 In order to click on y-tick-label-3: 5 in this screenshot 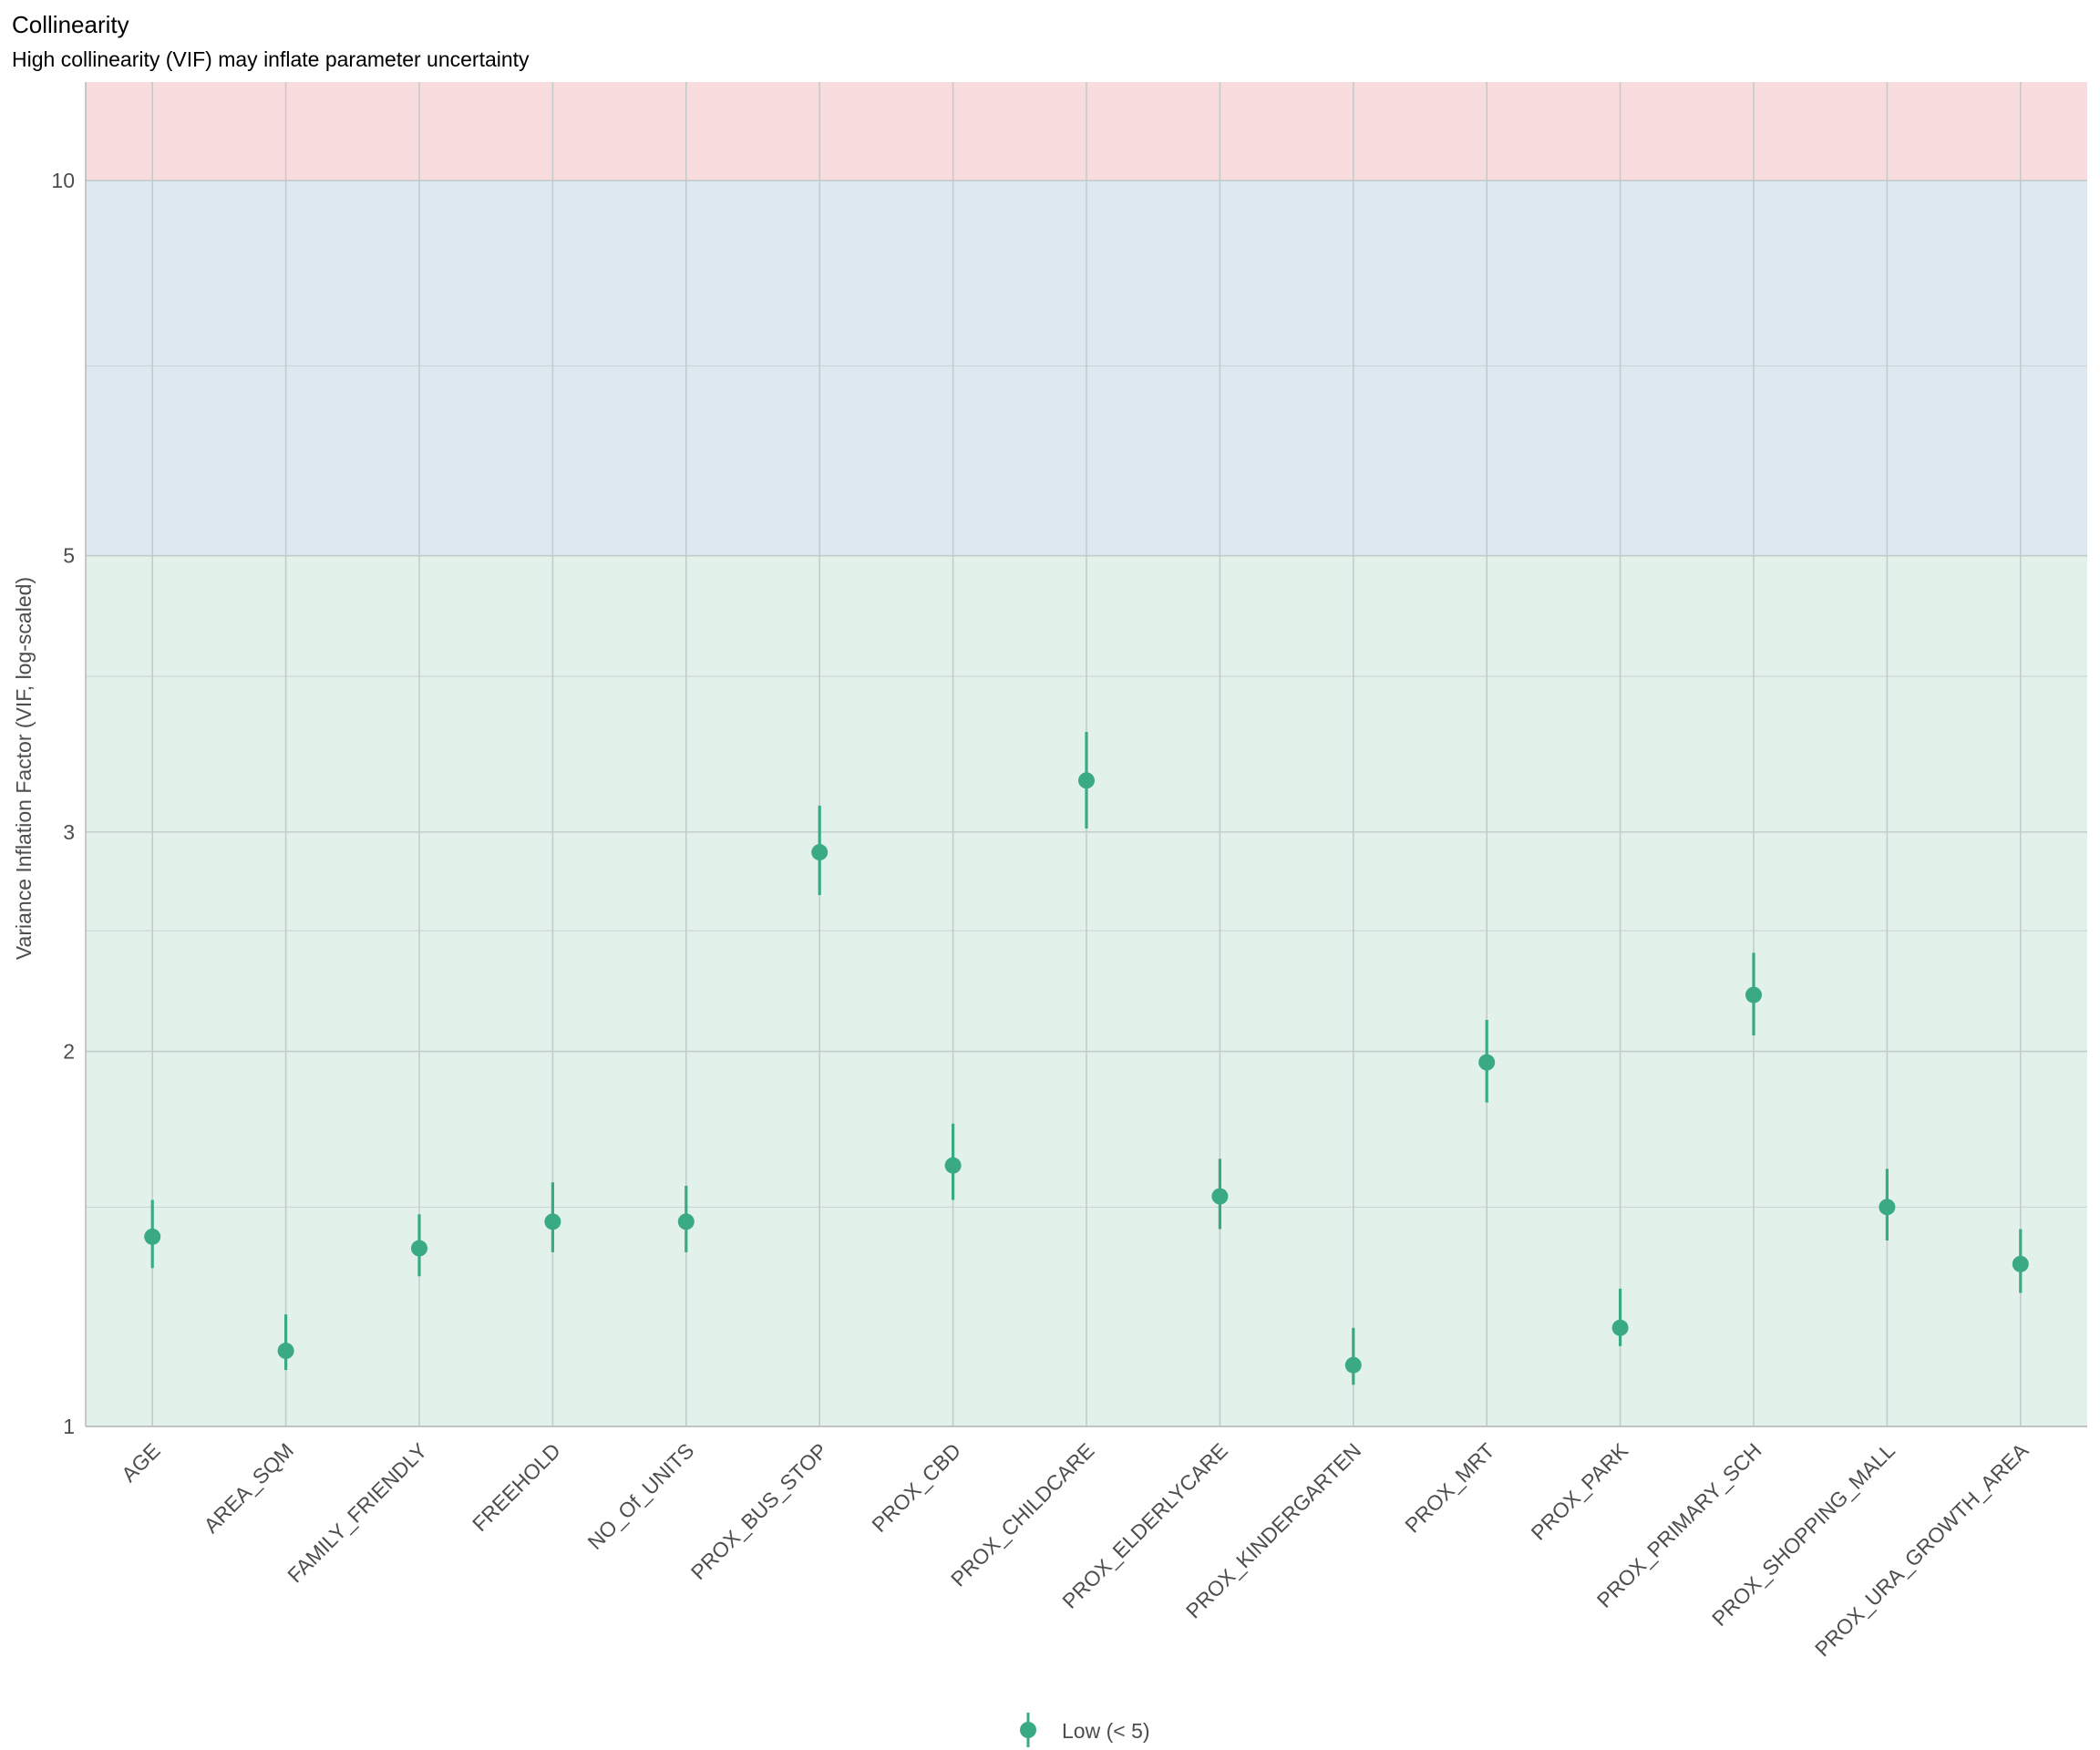, I will do `click(69, 556)`.